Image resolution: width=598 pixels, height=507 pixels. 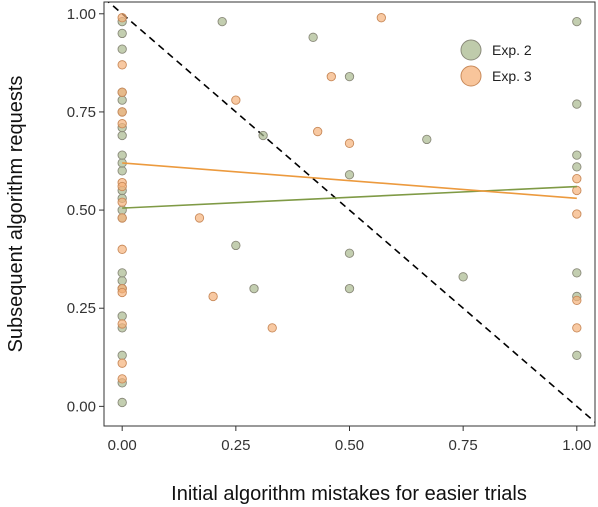 What do you see at coordinates (512, 50) in the screenshot?
I see `legend-label: Exp. 2` at bounding box center [512, 50].